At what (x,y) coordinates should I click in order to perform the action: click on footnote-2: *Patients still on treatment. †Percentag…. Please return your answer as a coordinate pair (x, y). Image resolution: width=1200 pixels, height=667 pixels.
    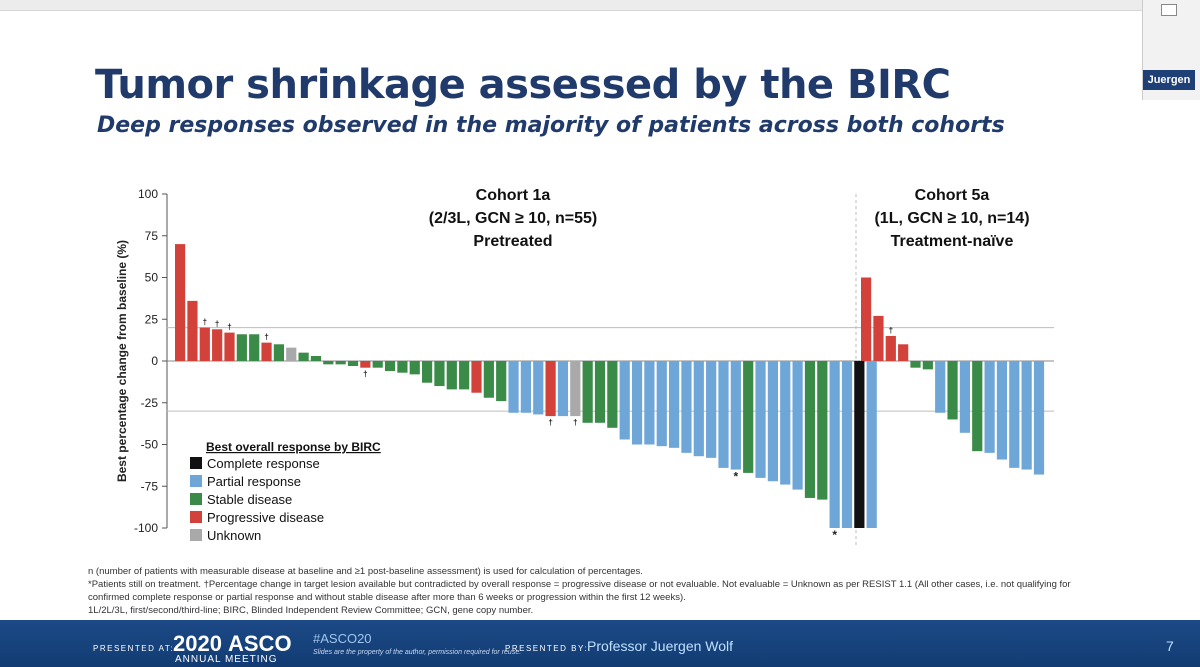
    Looking at the image, I should click on (579, 591).